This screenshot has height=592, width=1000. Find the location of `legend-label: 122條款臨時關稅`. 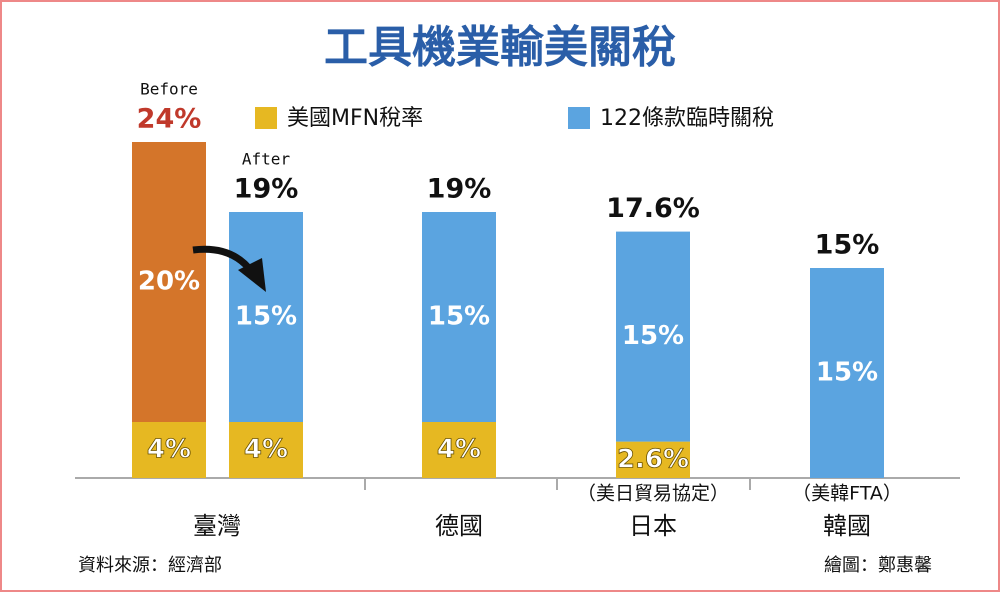

legend-label: 122條款臨時關稅 is located at coordinates (687, 118).